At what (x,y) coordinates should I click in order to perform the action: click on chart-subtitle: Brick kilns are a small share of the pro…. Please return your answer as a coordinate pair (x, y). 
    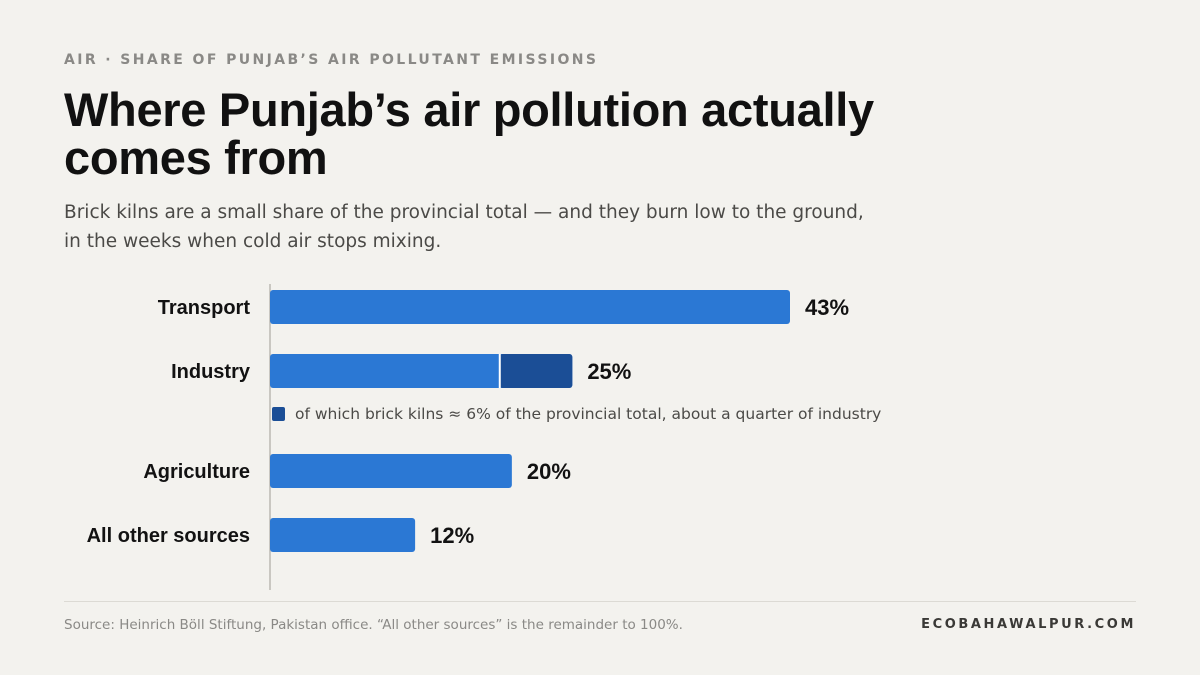
    Looking at the image, I should click on (464, 227).